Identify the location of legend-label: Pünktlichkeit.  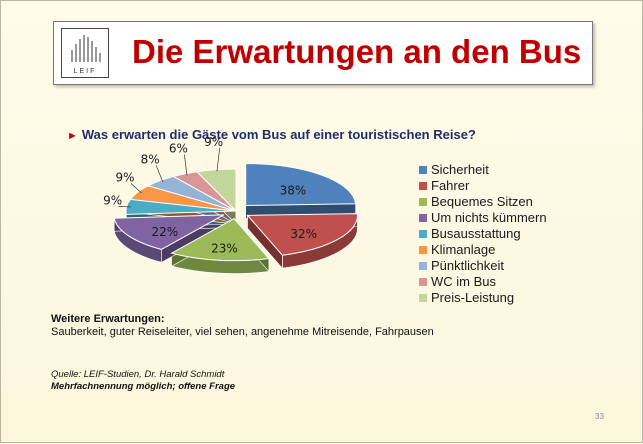
(467, 266).